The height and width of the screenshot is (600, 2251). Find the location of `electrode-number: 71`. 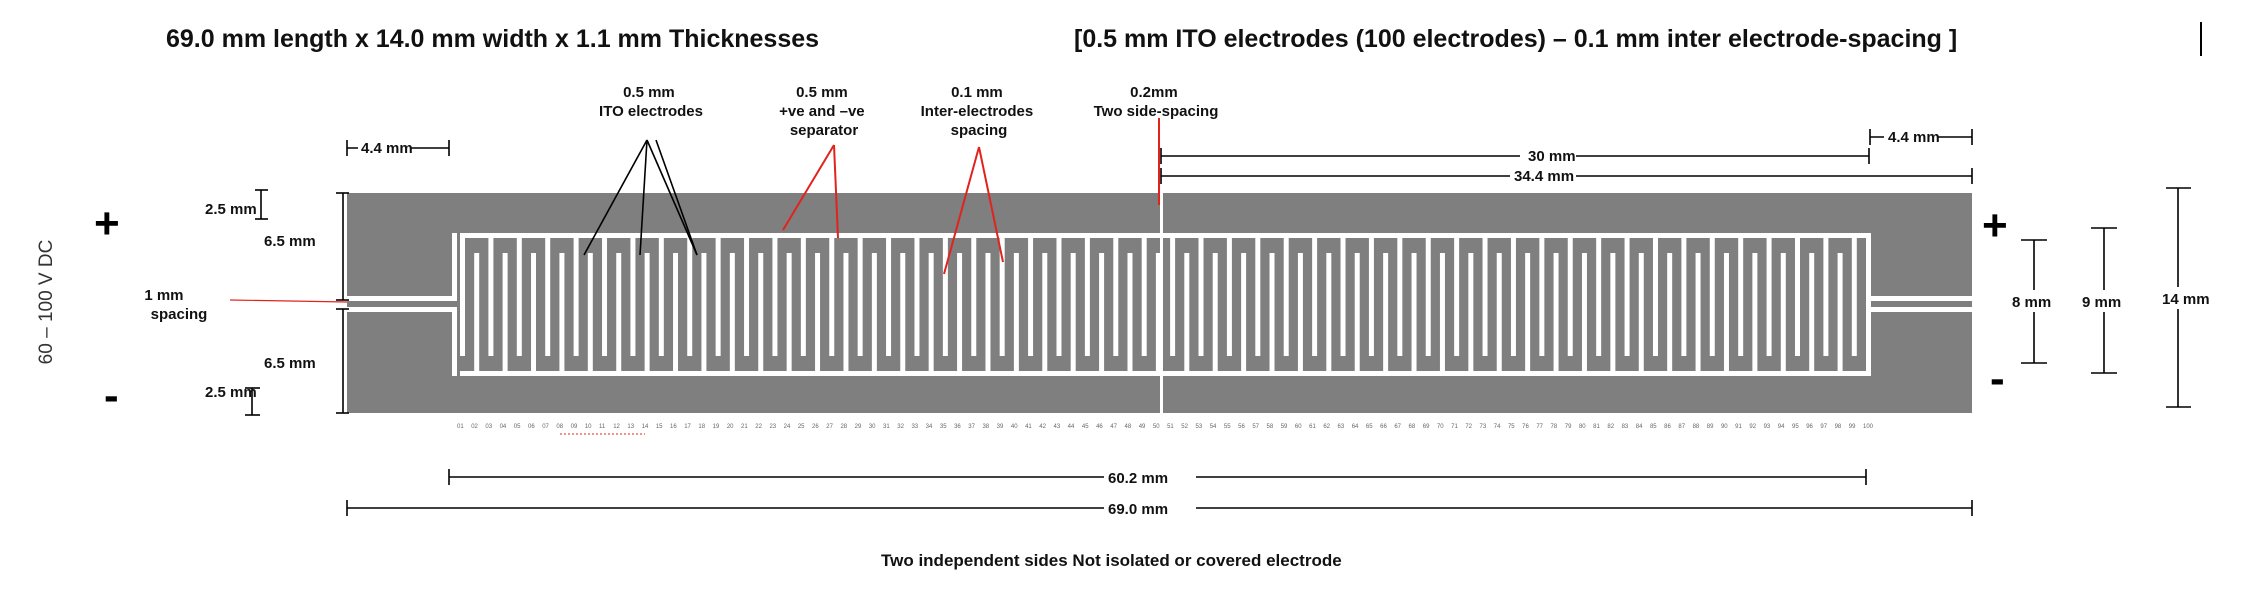

electrode-number: 71 is located at coordinates (1454, 427).